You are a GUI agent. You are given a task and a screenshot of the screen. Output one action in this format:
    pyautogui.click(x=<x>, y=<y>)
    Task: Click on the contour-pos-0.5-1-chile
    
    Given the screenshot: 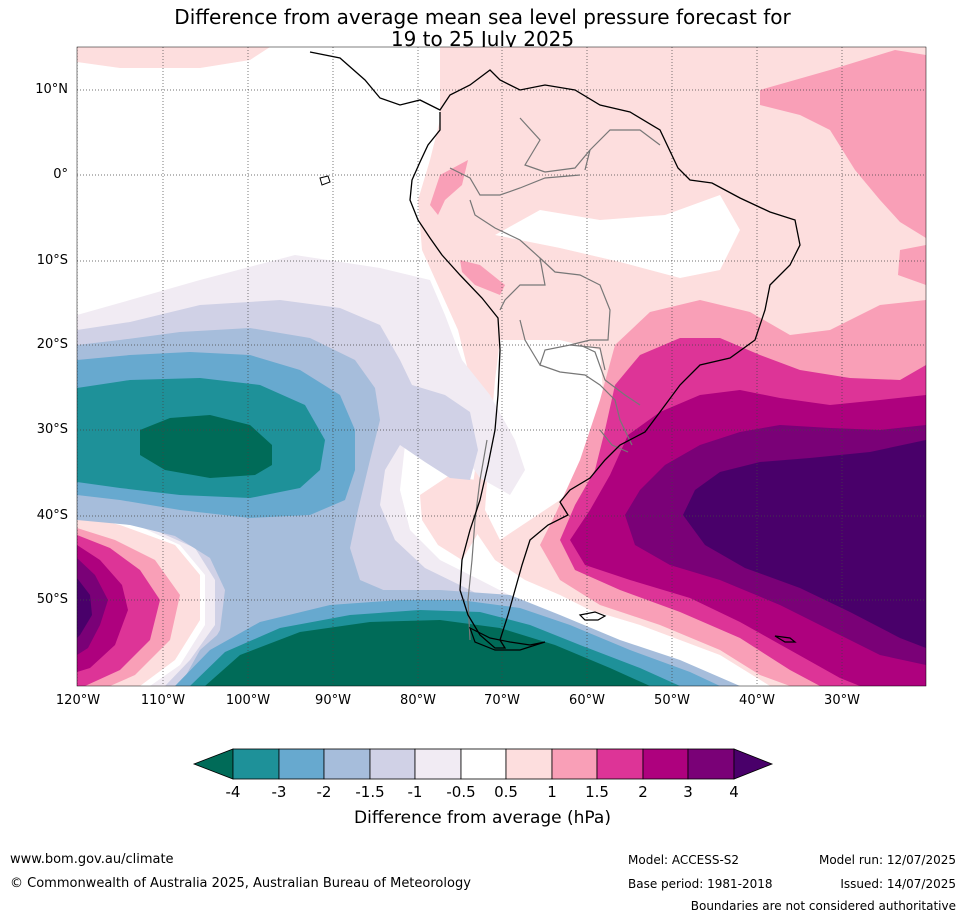 What is the action you would take?
    pyautogui.click(x=450, y=517)
    